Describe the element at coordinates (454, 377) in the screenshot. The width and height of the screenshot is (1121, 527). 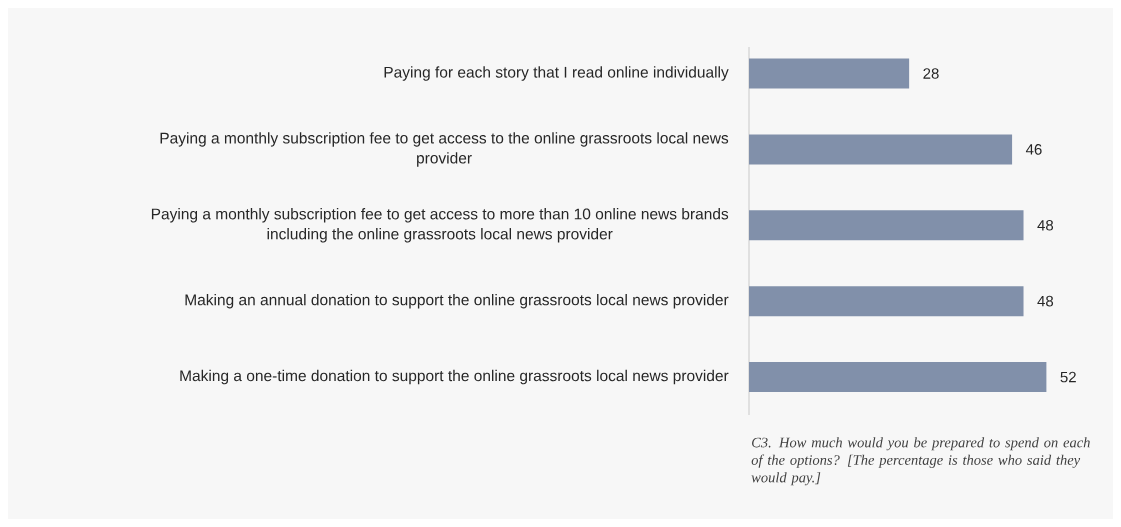
I see `y-tick-label: Making a one-time donation to support the online grassroots local news provider` at that location.